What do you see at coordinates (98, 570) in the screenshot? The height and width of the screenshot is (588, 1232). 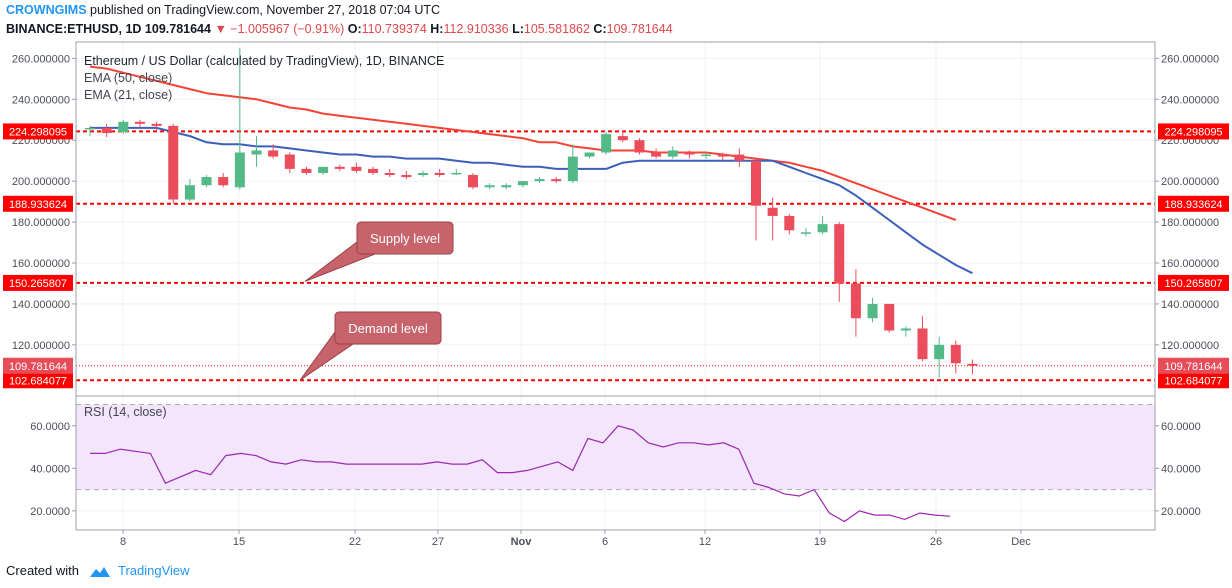 I see `footer: Created with TradingView` at bounding box center [98, 570].